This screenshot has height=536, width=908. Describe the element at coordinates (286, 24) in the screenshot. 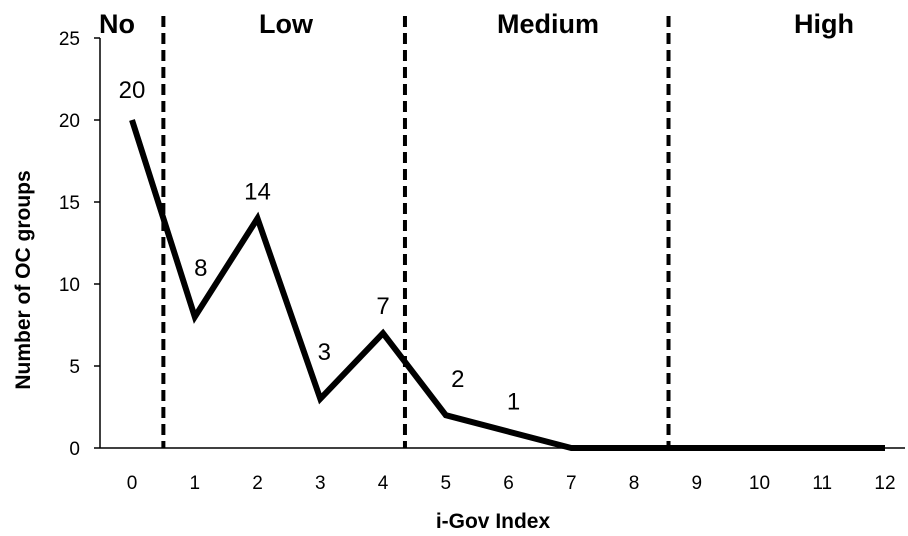

I see `region-label: Low` at that location.